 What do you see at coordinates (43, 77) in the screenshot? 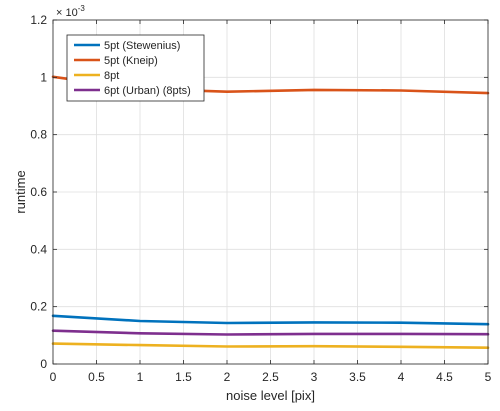
I see `y-tick-label: 1` at bounding box center [43, 77].